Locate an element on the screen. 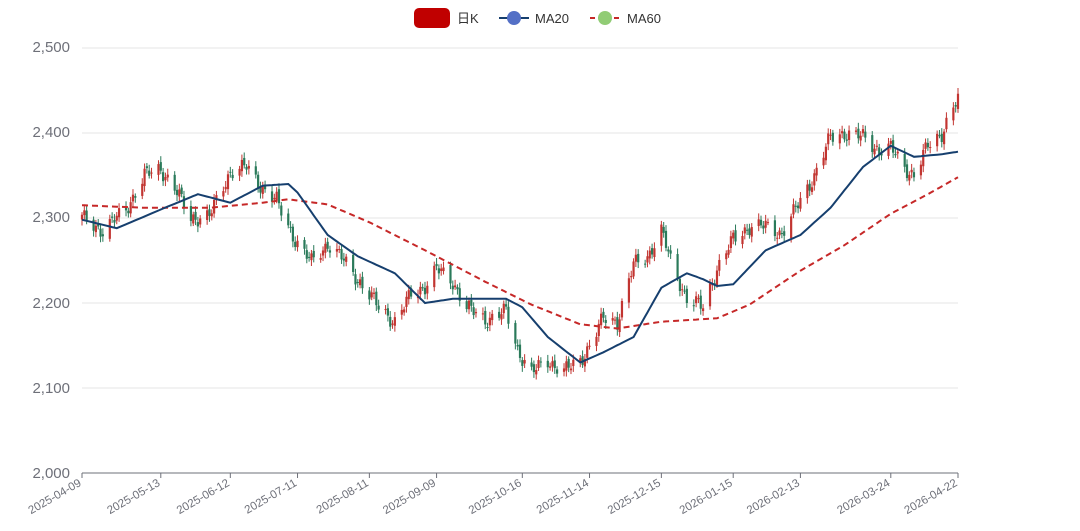  x-tick-label: 2025-07-11 is located at coordinates (271, 496).